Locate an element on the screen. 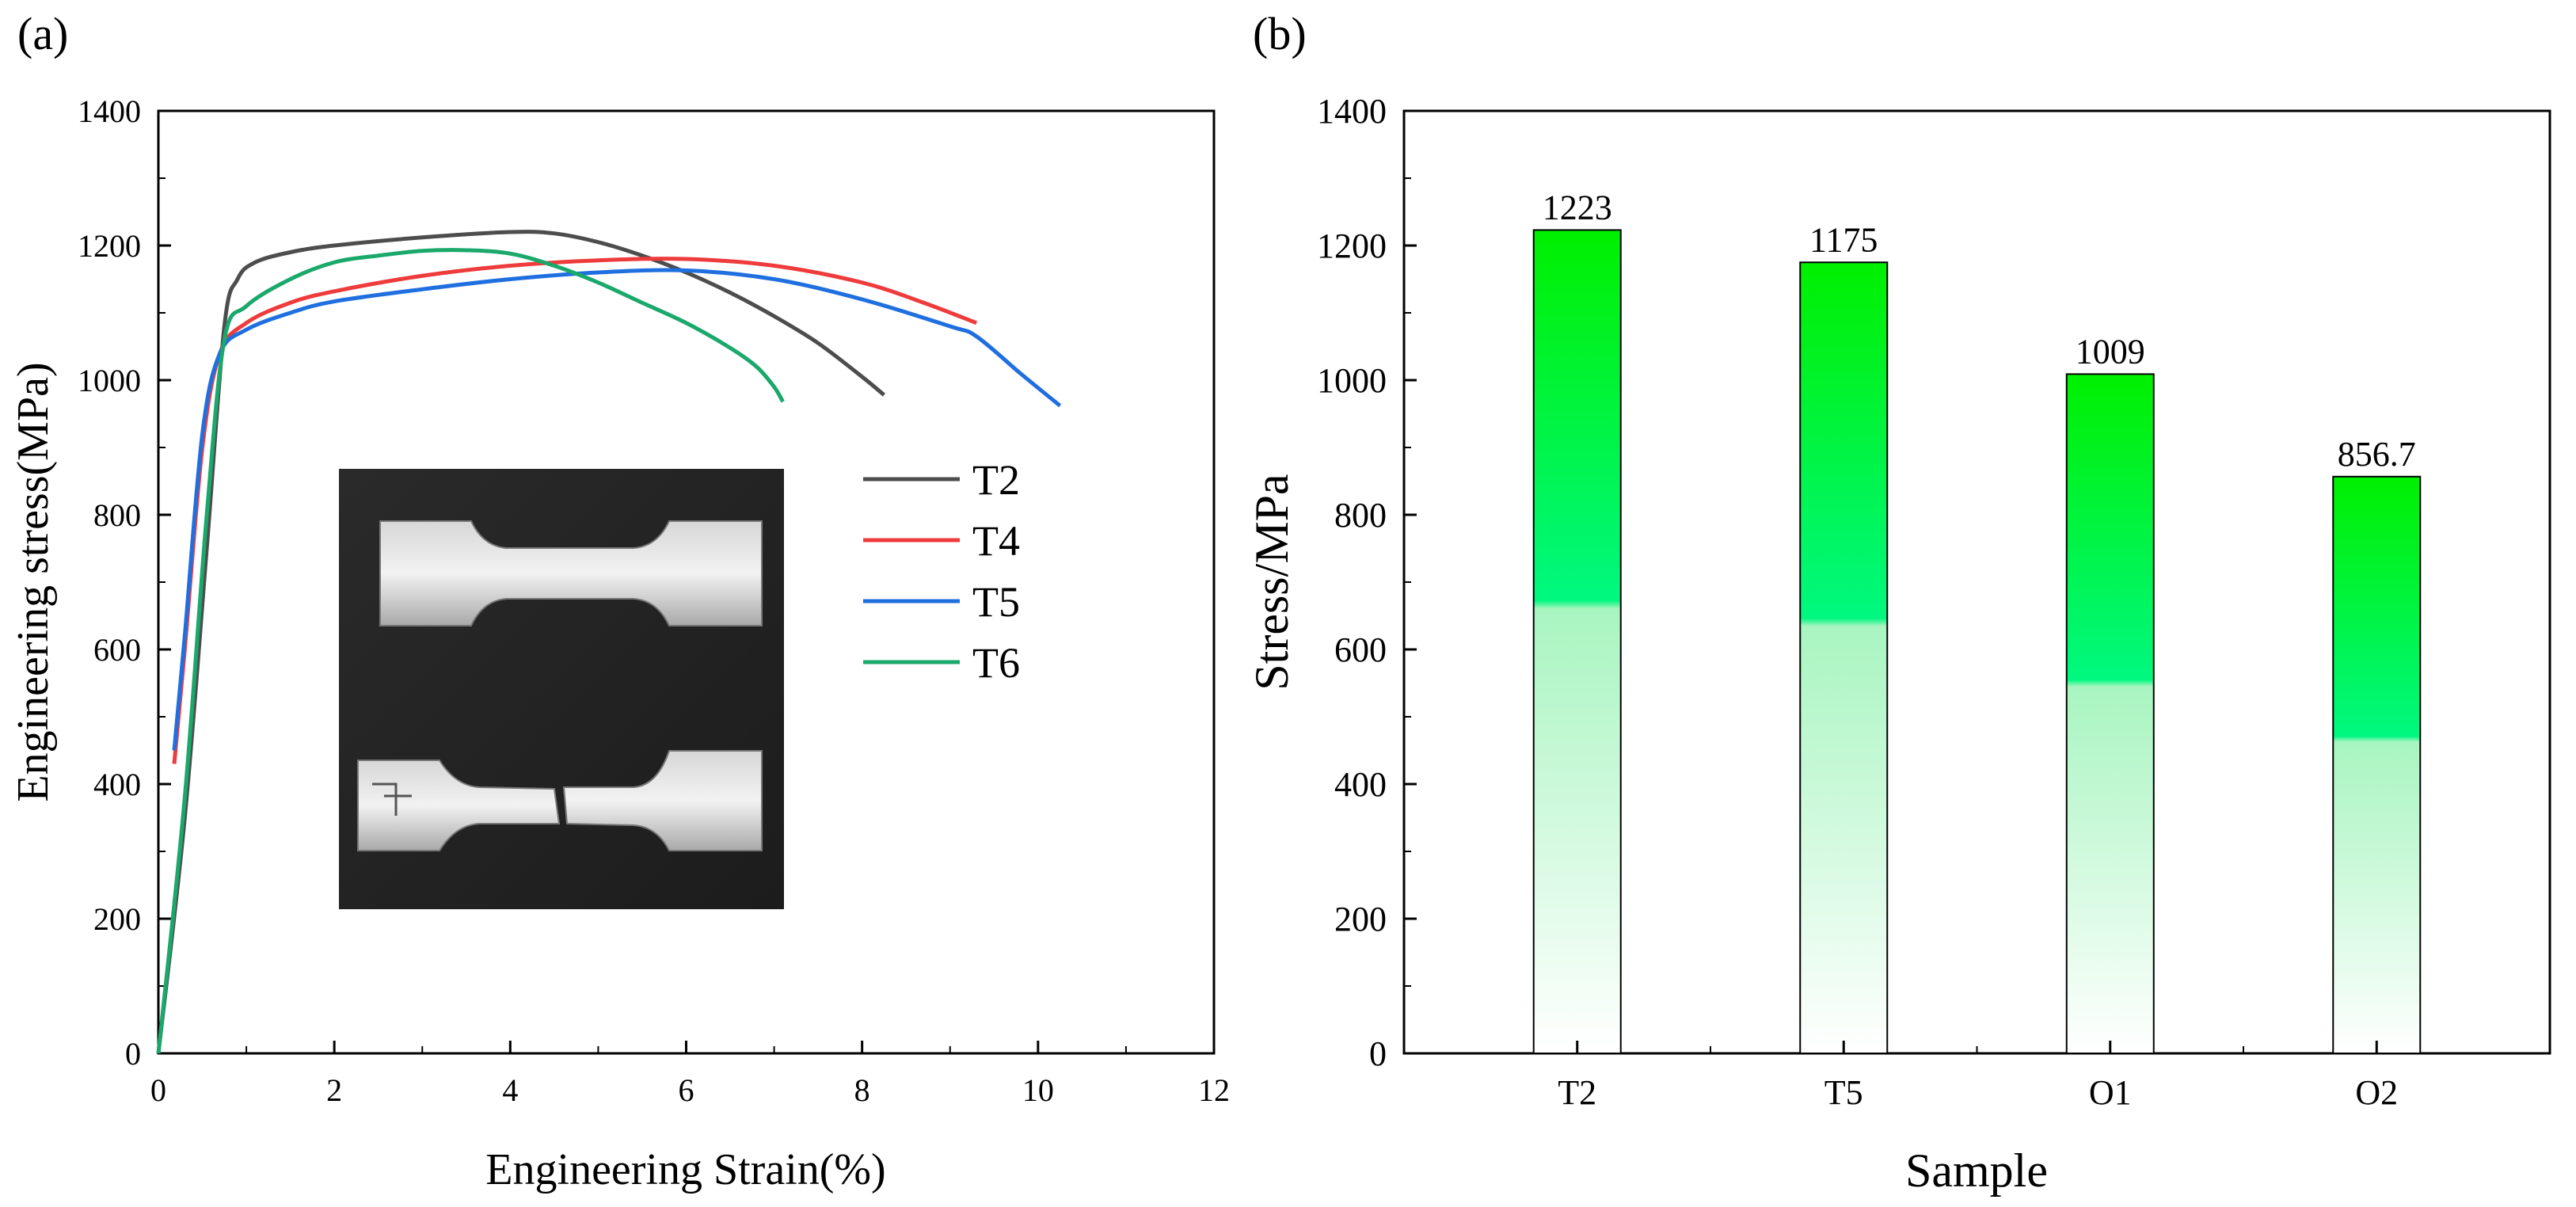 The width and height of the screenshot is (2576, 1207). bar-T2 is located at coordinates (1577, 642).